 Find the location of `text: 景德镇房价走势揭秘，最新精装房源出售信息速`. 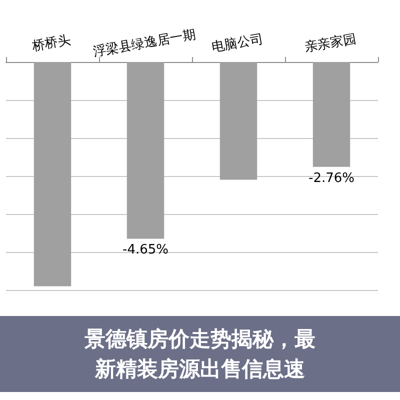

text: 景德镇房价走势揭秘，最新精装房源出售信息速 is located at coordinates (200, 354).